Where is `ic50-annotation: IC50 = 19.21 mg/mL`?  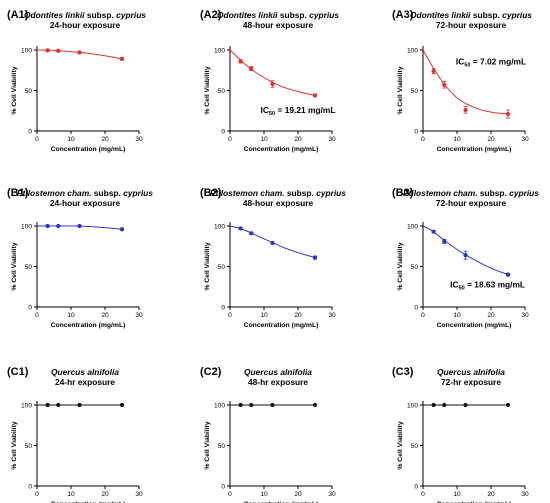
ic50-annotation: IC50 = 19.21 mg/mL is located at coordinates (298, 111).